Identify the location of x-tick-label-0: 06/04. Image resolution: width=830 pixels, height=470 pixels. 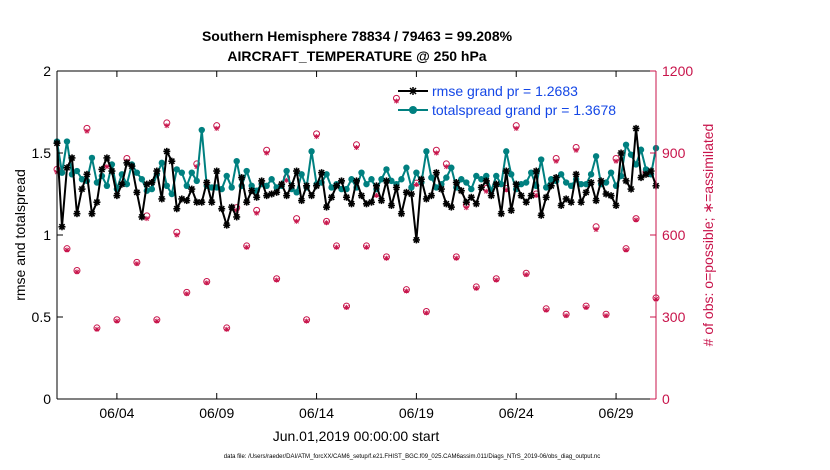
(116, 413).